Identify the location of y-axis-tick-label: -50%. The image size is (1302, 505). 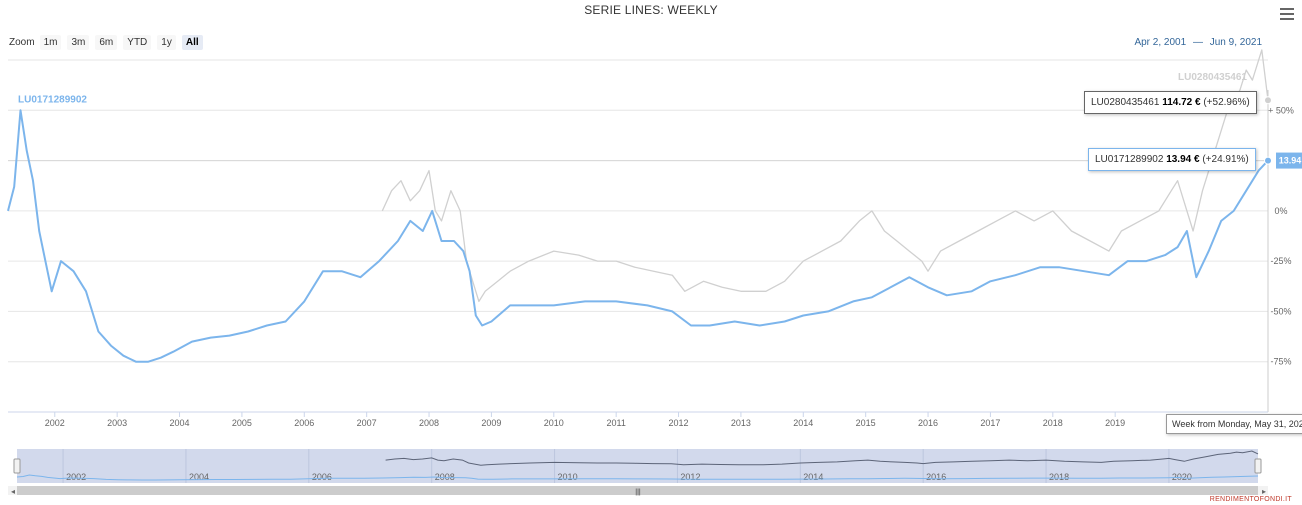
(1280, 311).